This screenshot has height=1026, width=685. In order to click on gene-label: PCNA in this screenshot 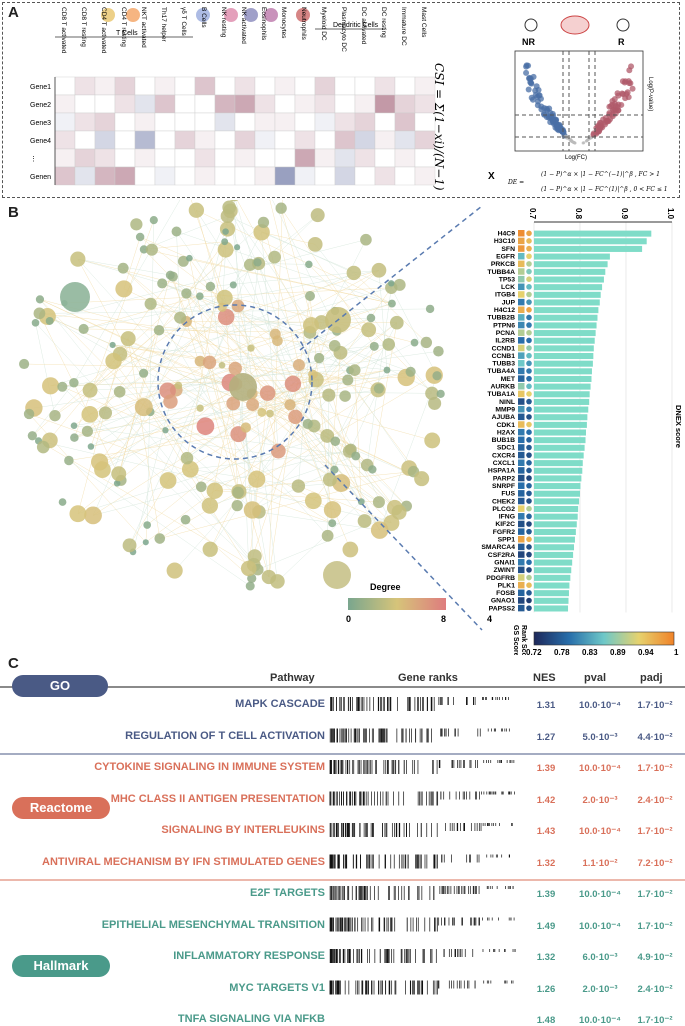, I will do `click(505, 333)`.